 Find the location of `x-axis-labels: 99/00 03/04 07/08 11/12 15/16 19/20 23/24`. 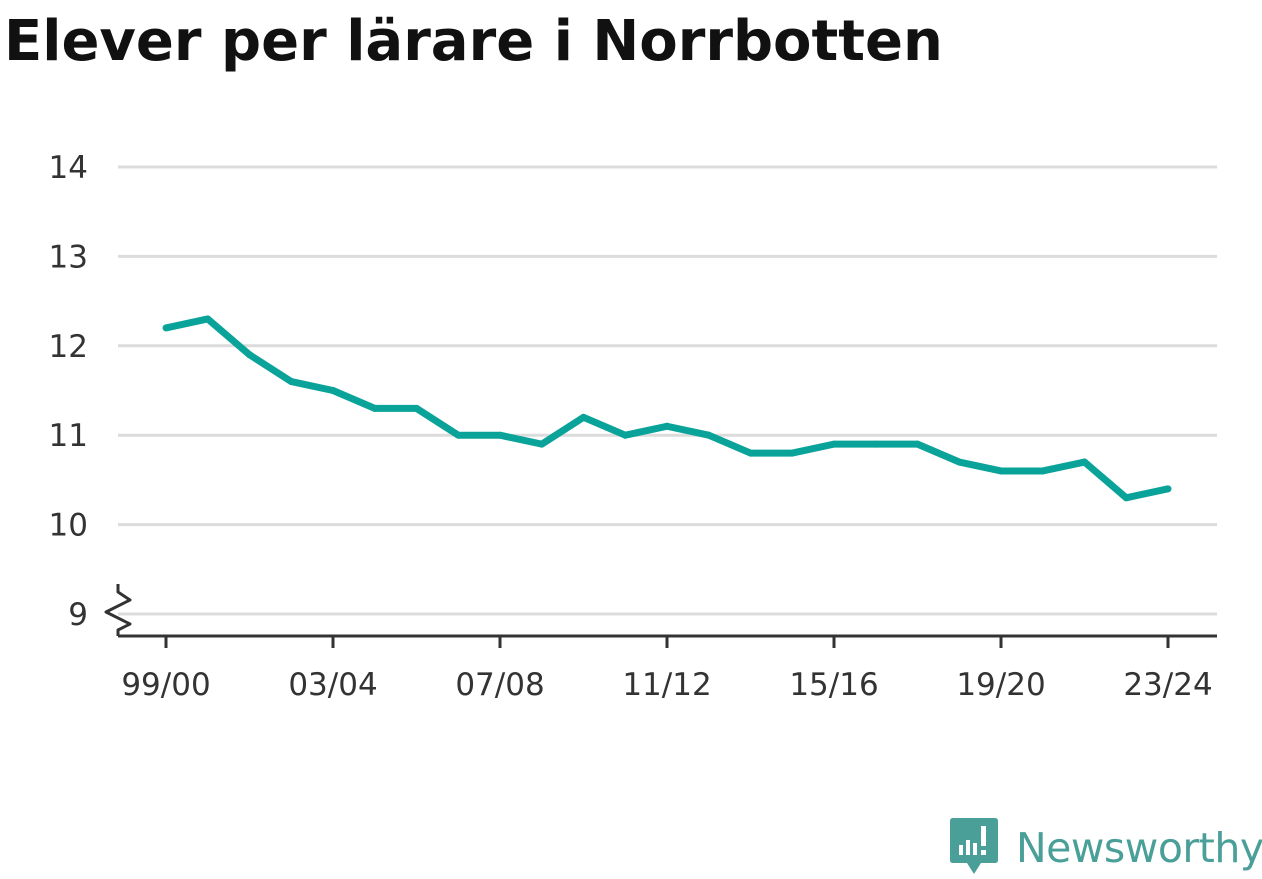

x-axis-labels: 99/00 03/04 07/08 11/12 15/16 19/20 23/24 is located at coordinates (666, 685).